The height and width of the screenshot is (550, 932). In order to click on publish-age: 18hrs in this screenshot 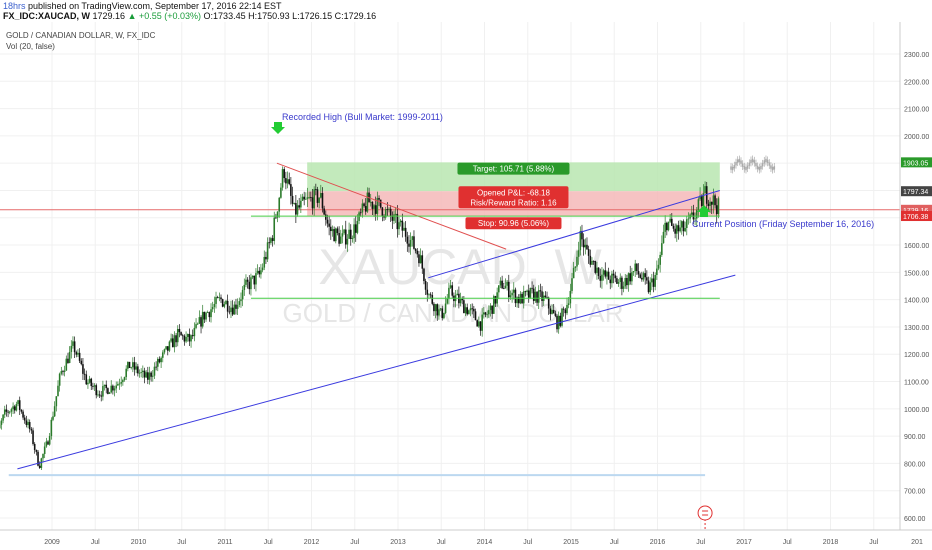, I will do `click(14, 6)`.